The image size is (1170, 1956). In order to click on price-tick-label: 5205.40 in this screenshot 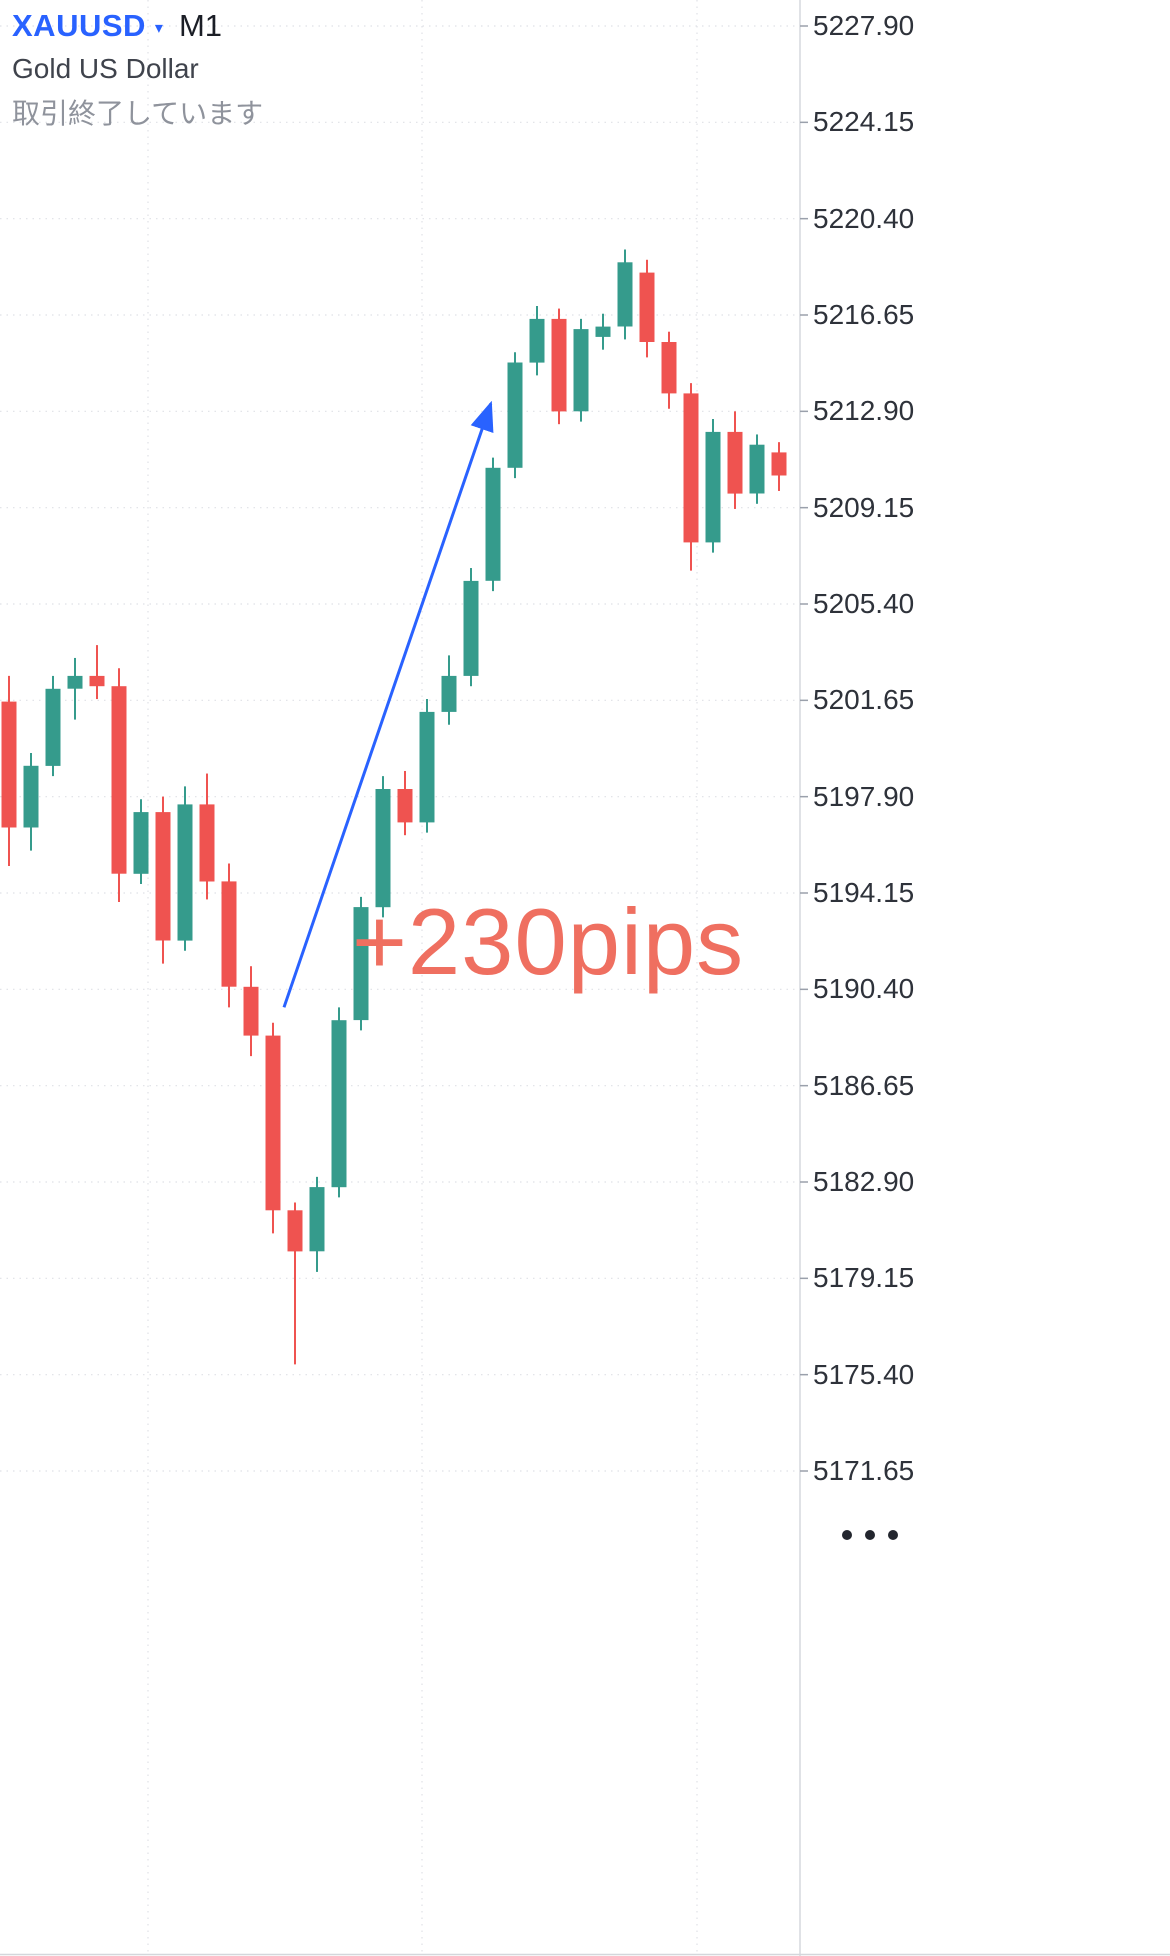, I will do `click(864, 603)`.